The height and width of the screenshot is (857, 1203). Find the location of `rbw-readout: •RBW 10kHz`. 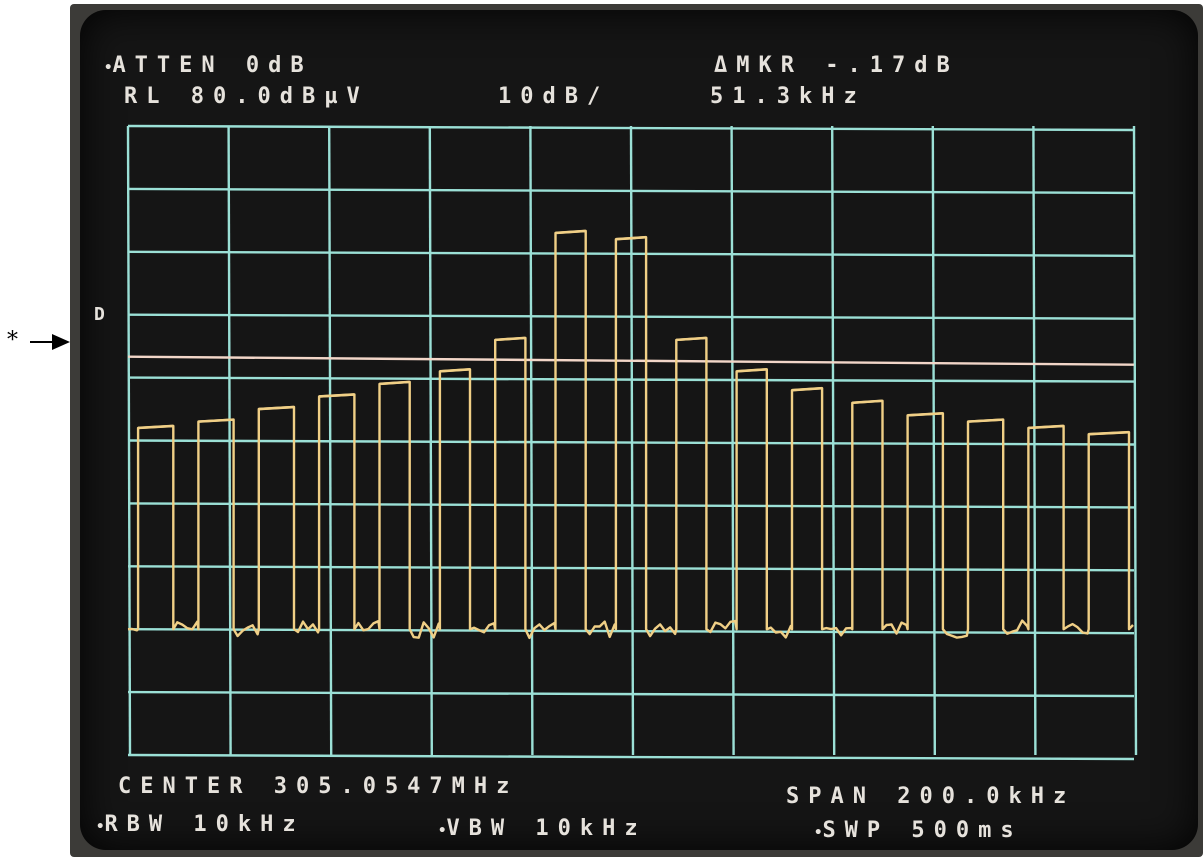

rbw-readout: •RBW 10kHz is located at coordinates (200, 824).